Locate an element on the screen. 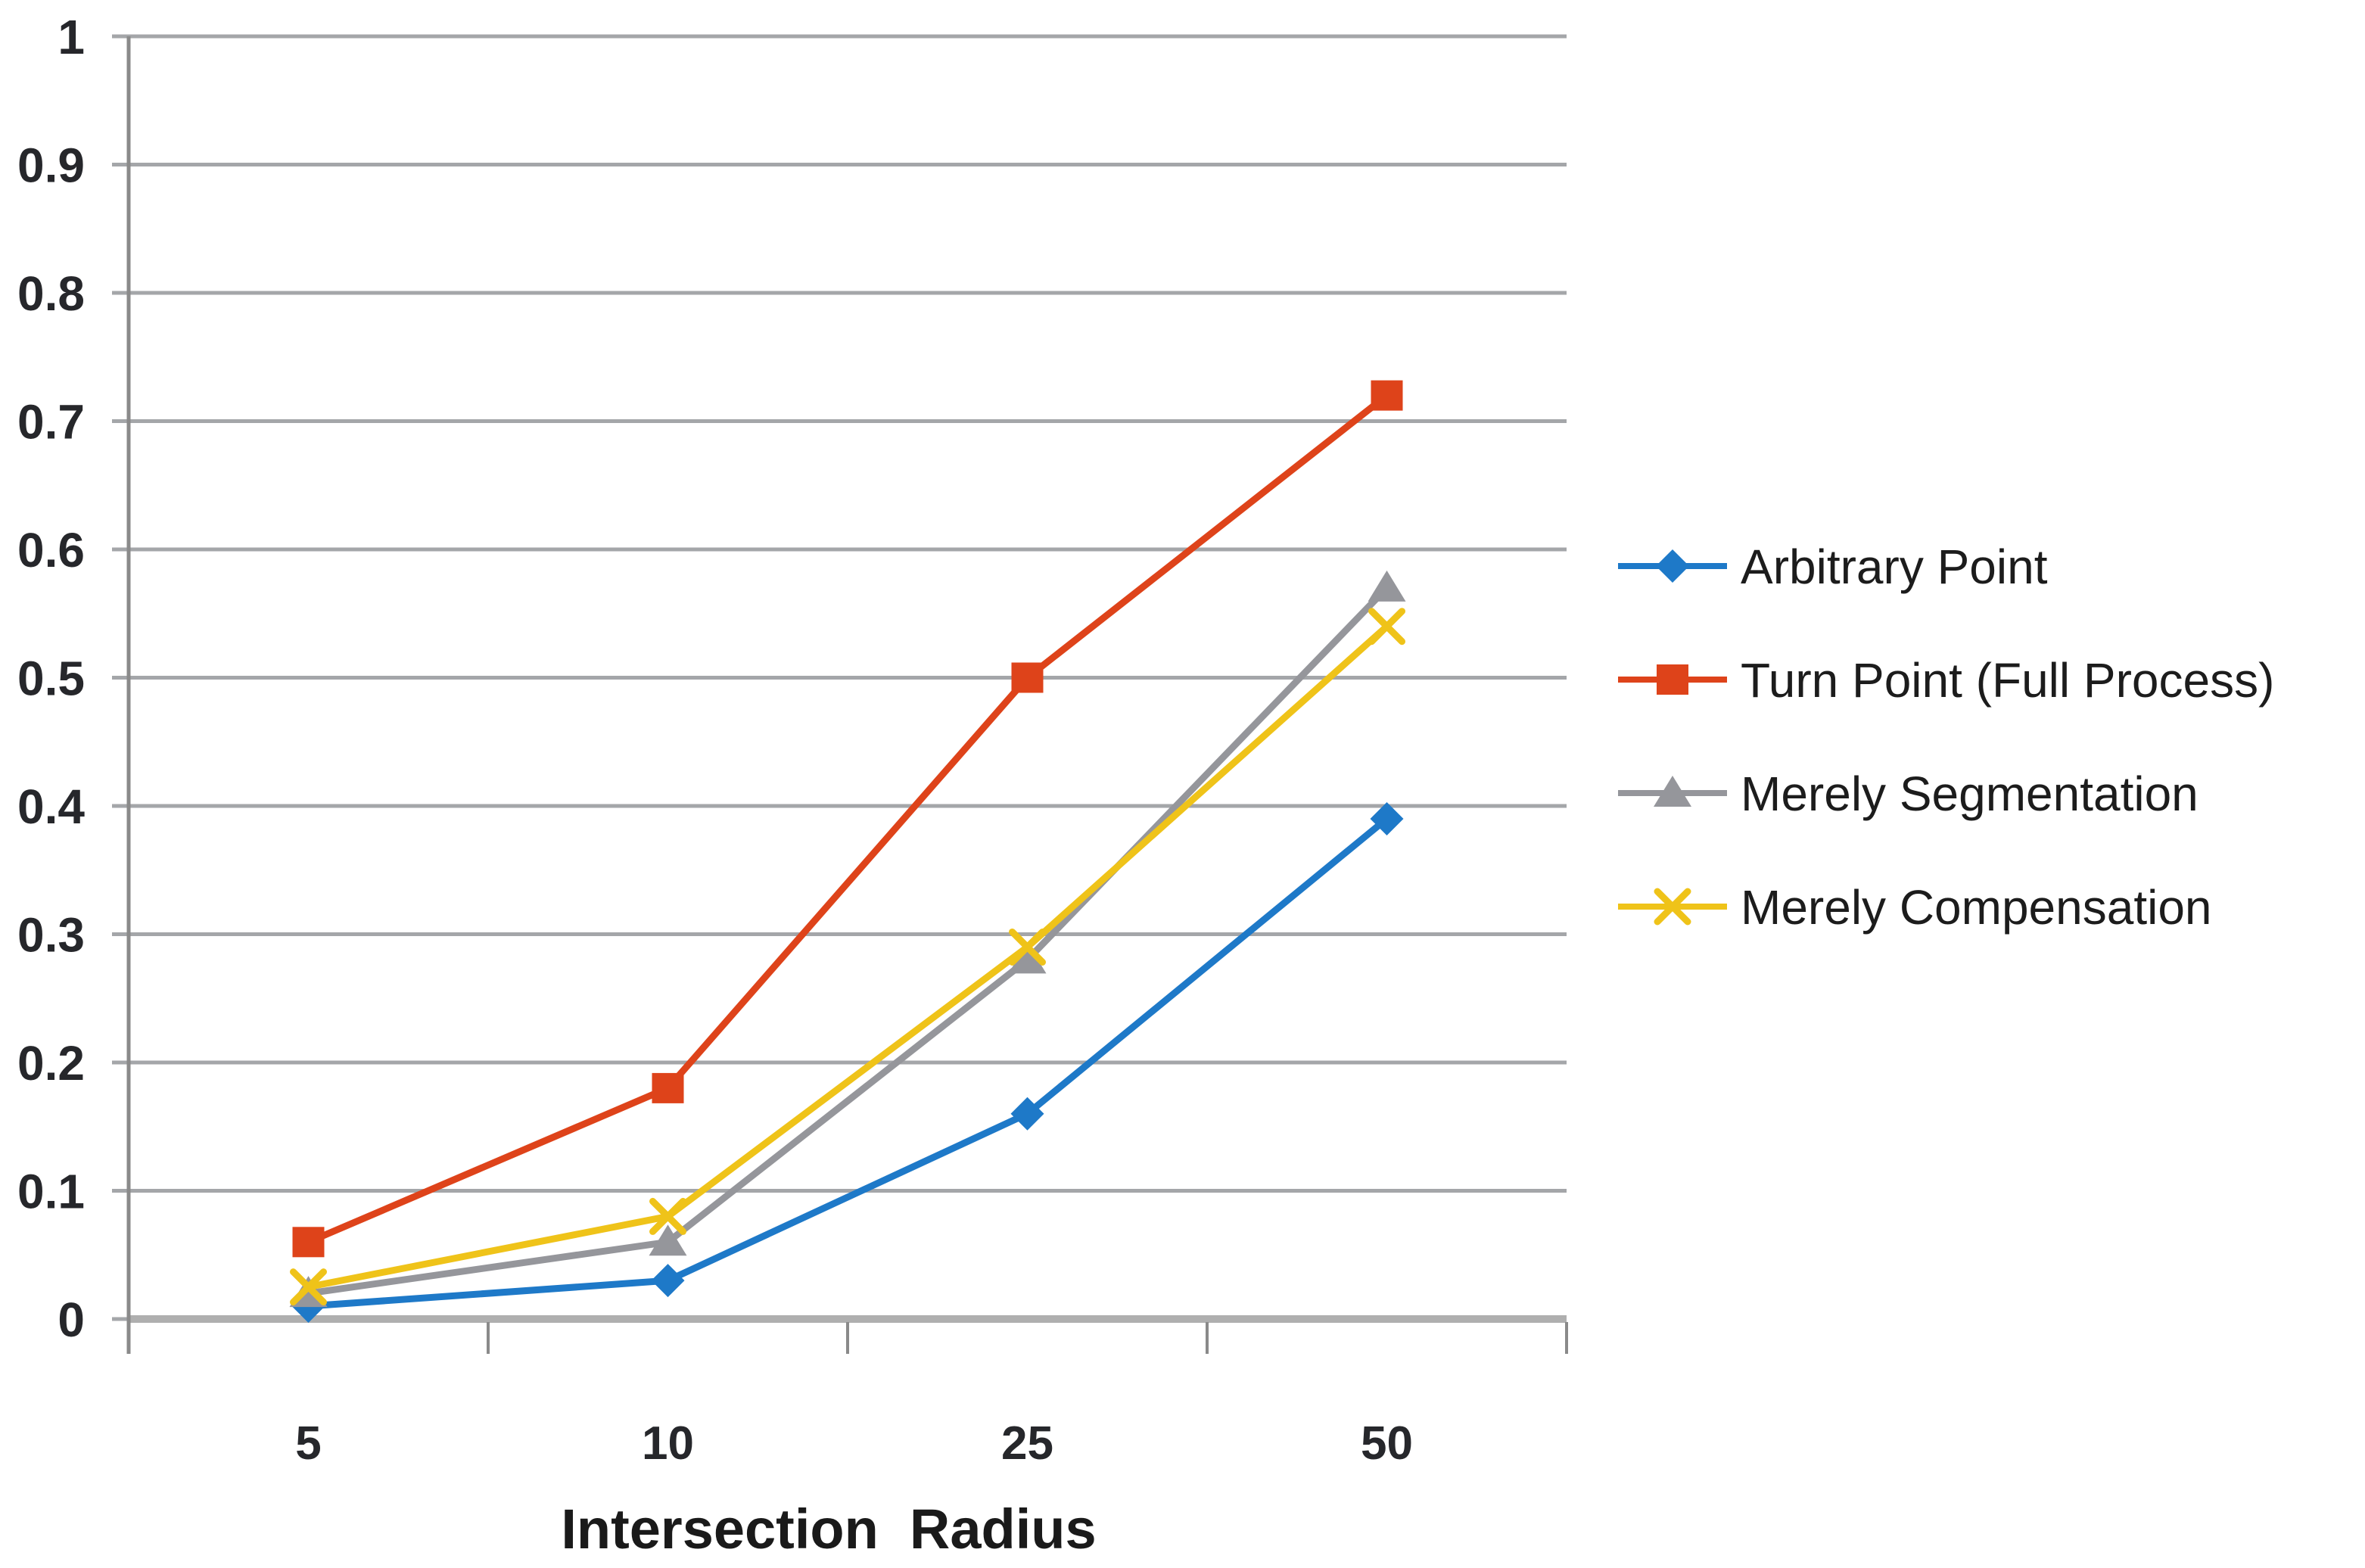 The image size is (2365, 1568). legend-label: Arbitrary Point is located at coordinates (1895, 567).